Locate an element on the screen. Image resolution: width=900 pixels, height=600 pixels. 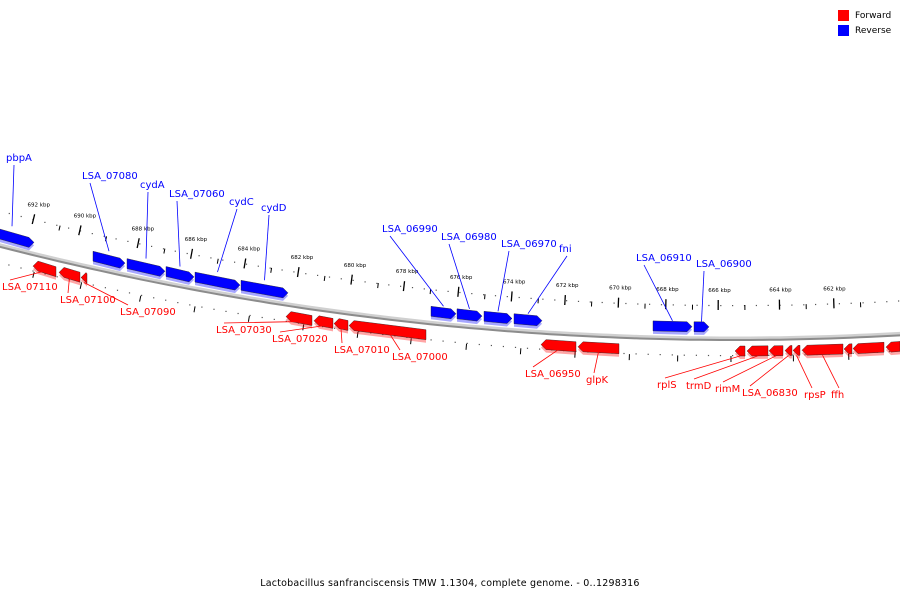
gene-label-group: LSA_07030 is located at coordinates (258, 328).